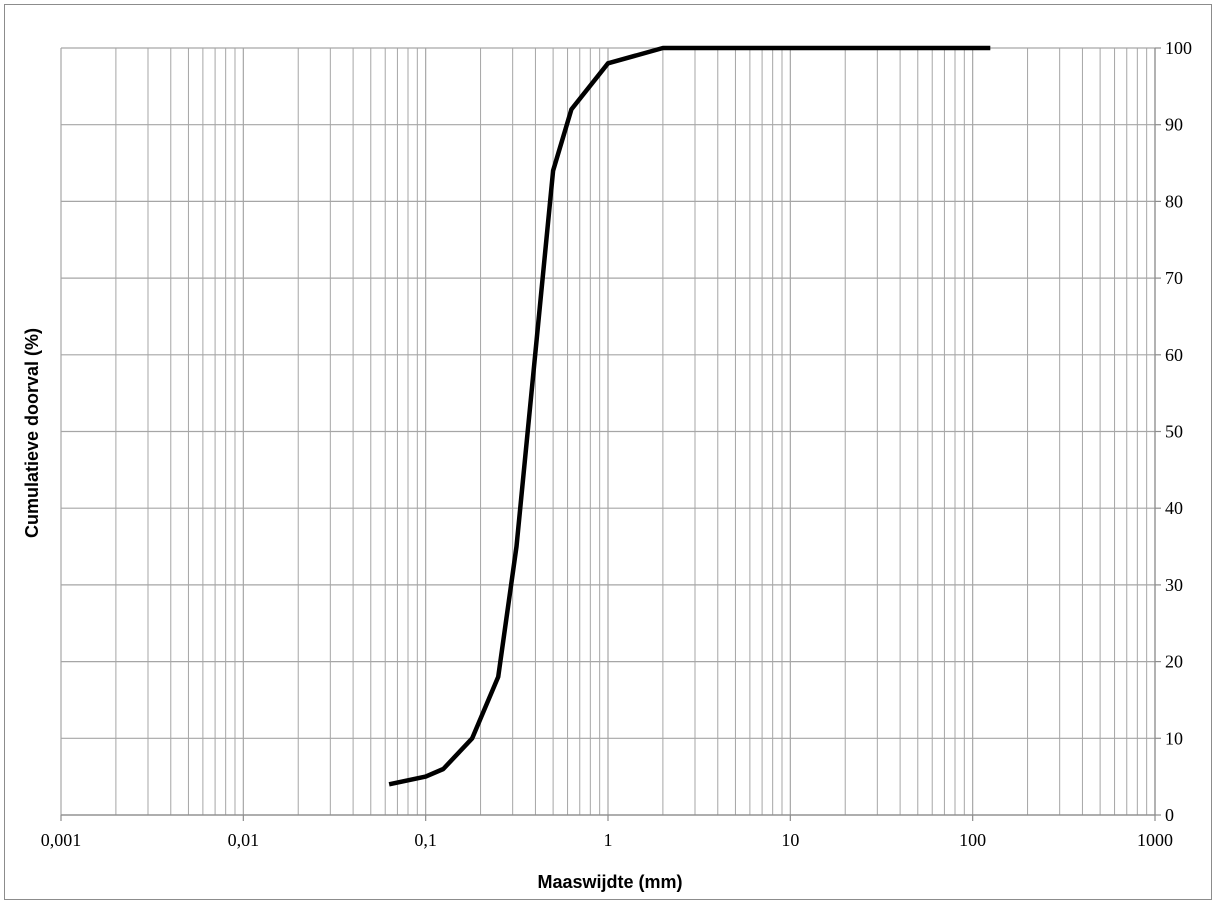 This screenshot has width=1218, height=905. I want to click on y-axis-title: Cumulatieve doorval (%), so click(32, 433).